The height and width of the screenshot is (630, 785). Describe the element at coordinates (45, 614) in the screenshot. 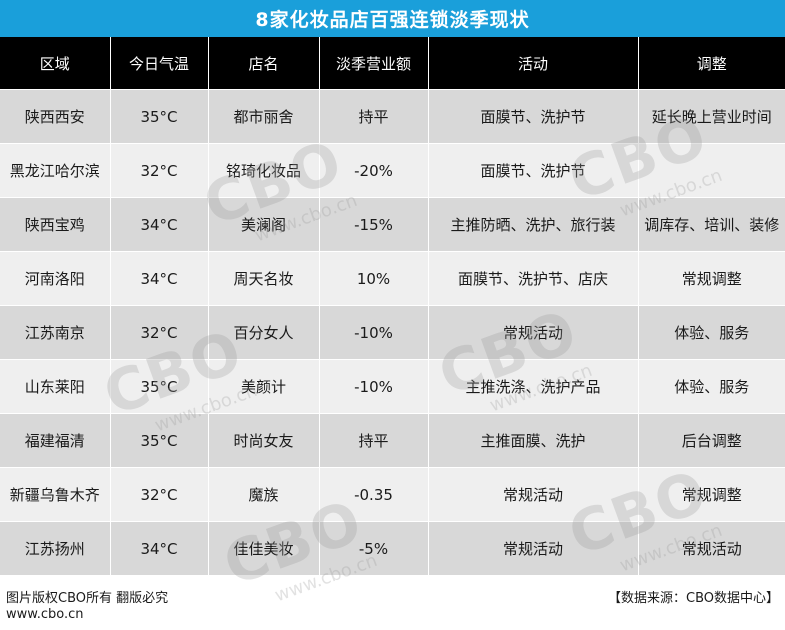

I see `site-url: www.cbo.cn` at that location.